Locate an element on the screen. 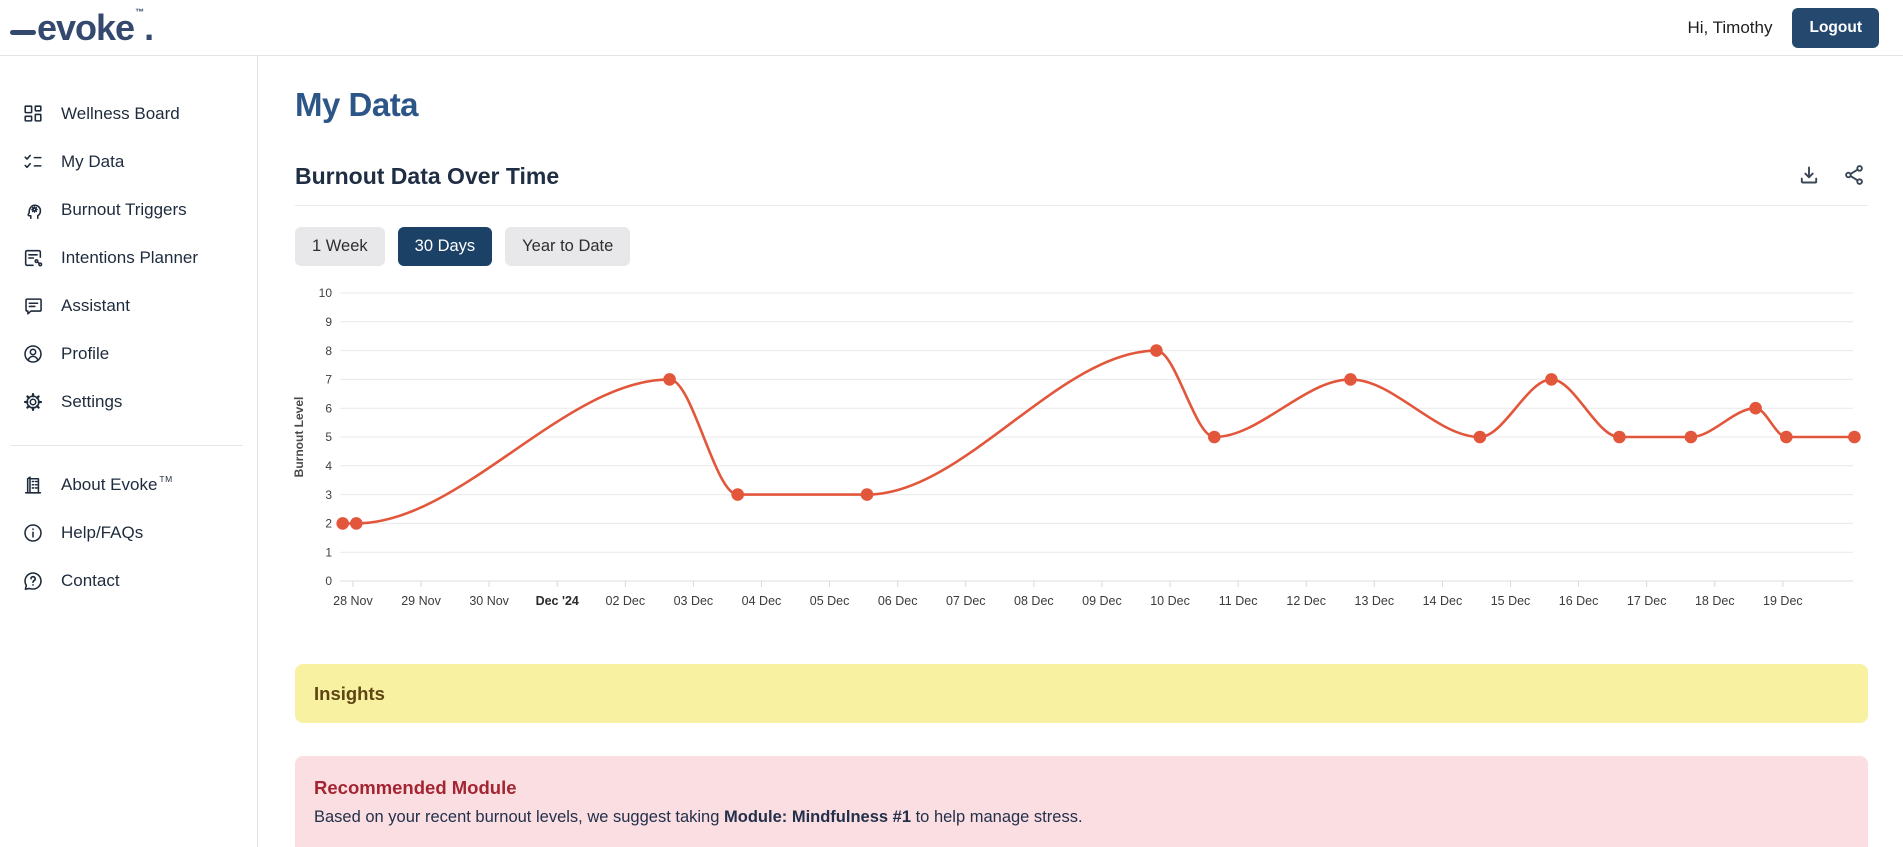 This screenshot has width=1903, height=847. page-title: My Data is located at coordinates (357, 104).